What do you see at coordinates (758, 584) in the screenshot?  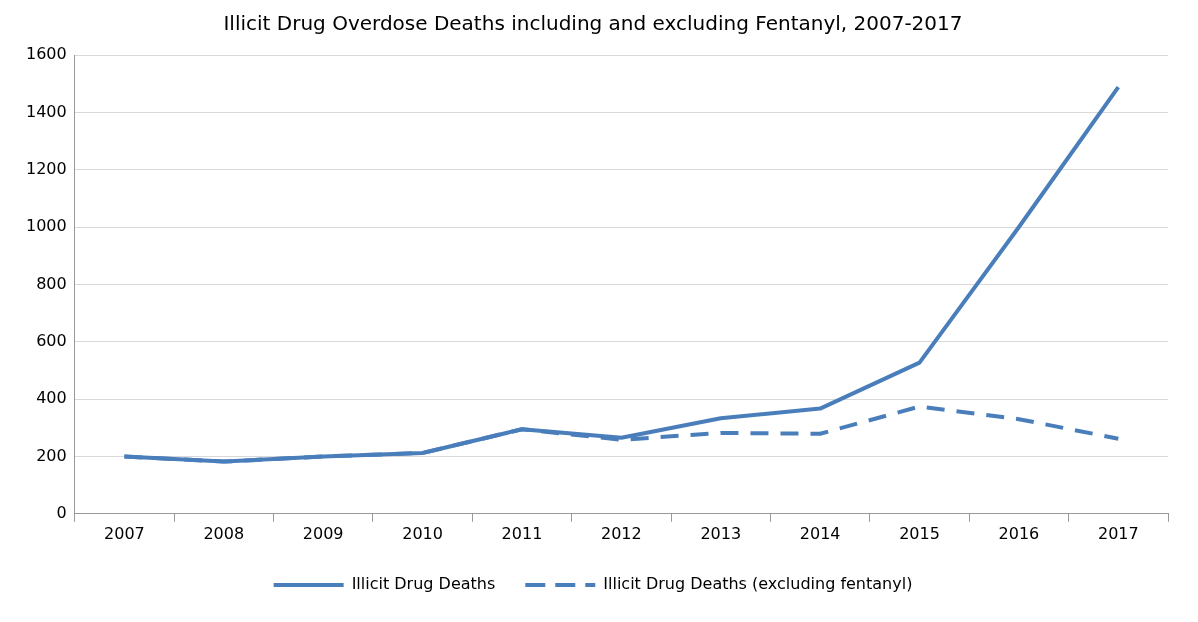 I see `legend-label: Illicit Drug Deaths (excluding fentanyl)` at bounding box center [758, 584].